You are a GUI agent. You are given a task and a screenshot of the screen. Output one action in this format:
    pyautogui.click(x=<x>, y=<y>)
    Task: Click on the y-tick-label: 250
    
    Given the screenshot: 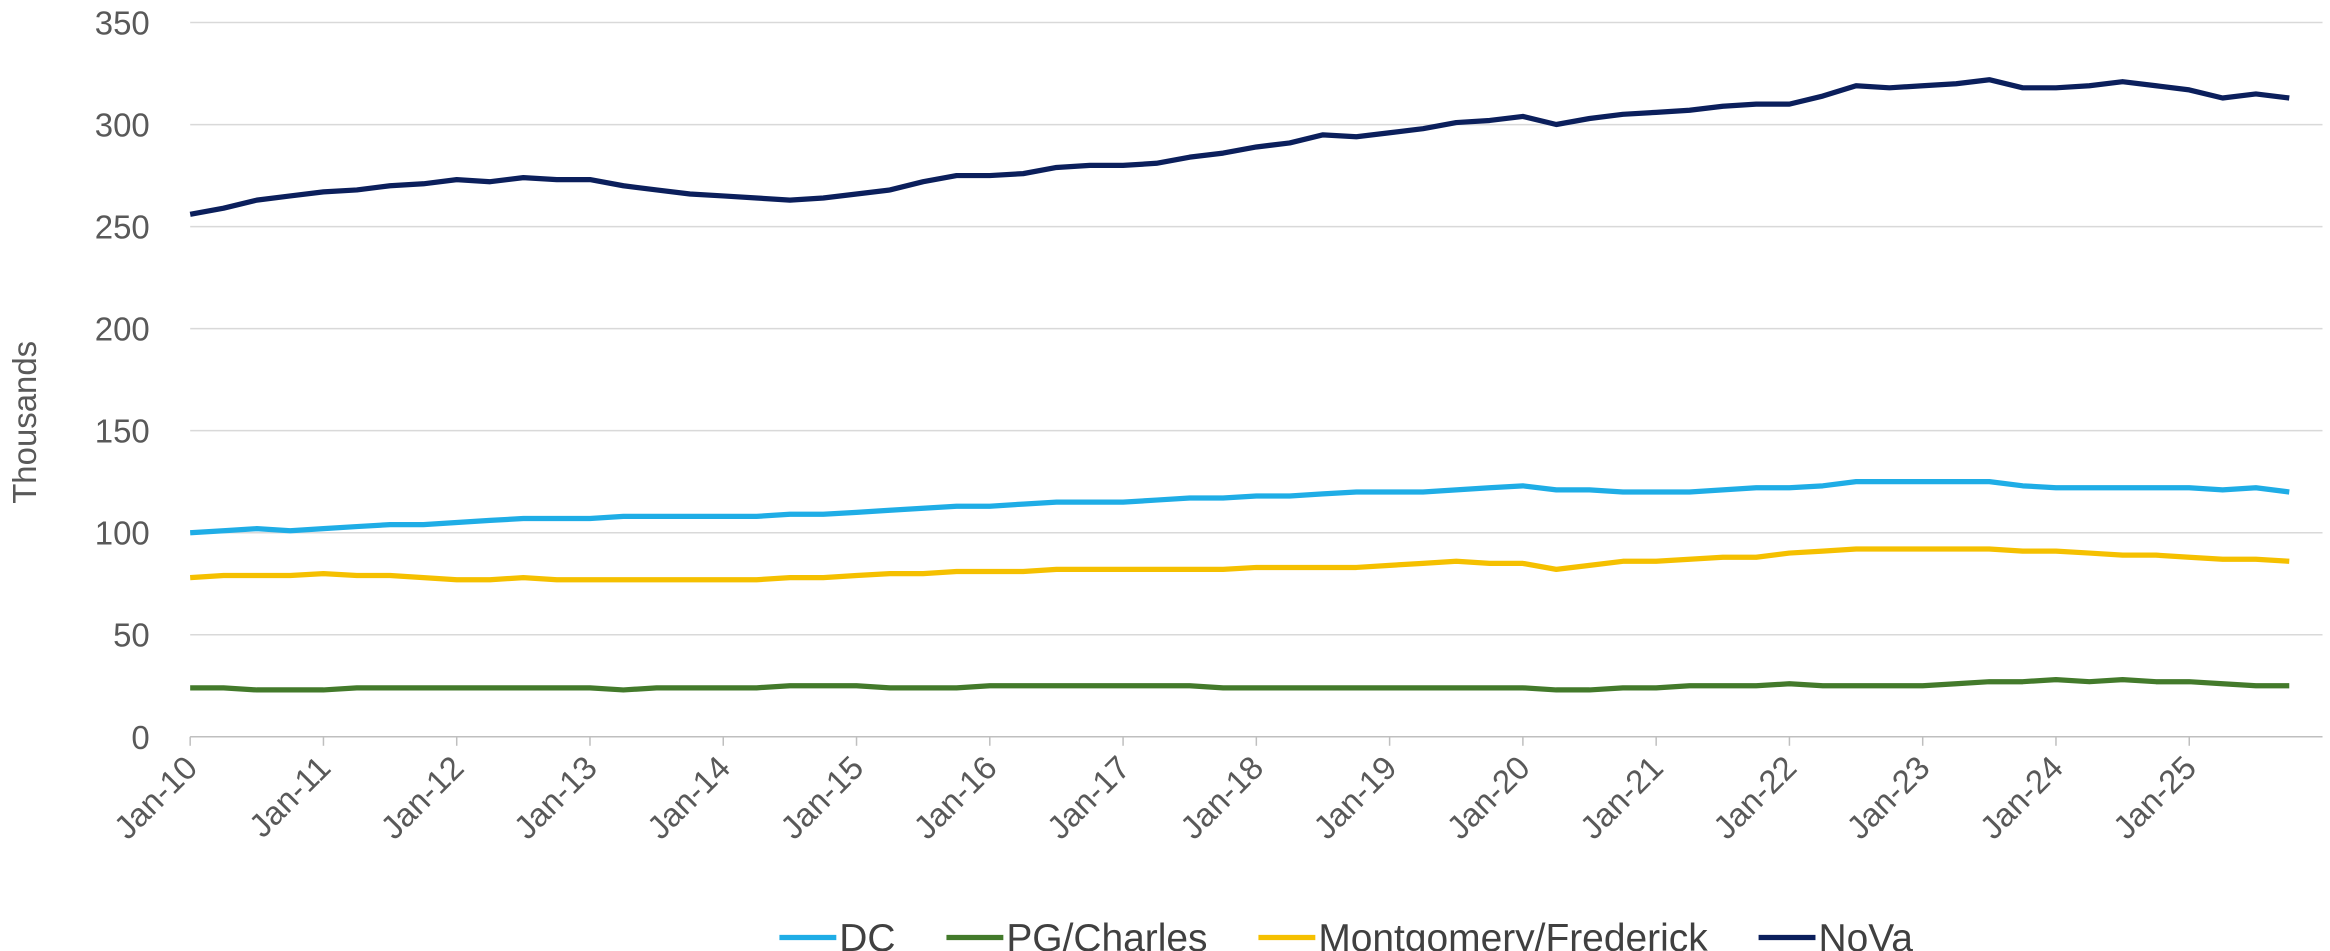 What is the action you would take?
    pyautogui.click(x=122, y=227)
    